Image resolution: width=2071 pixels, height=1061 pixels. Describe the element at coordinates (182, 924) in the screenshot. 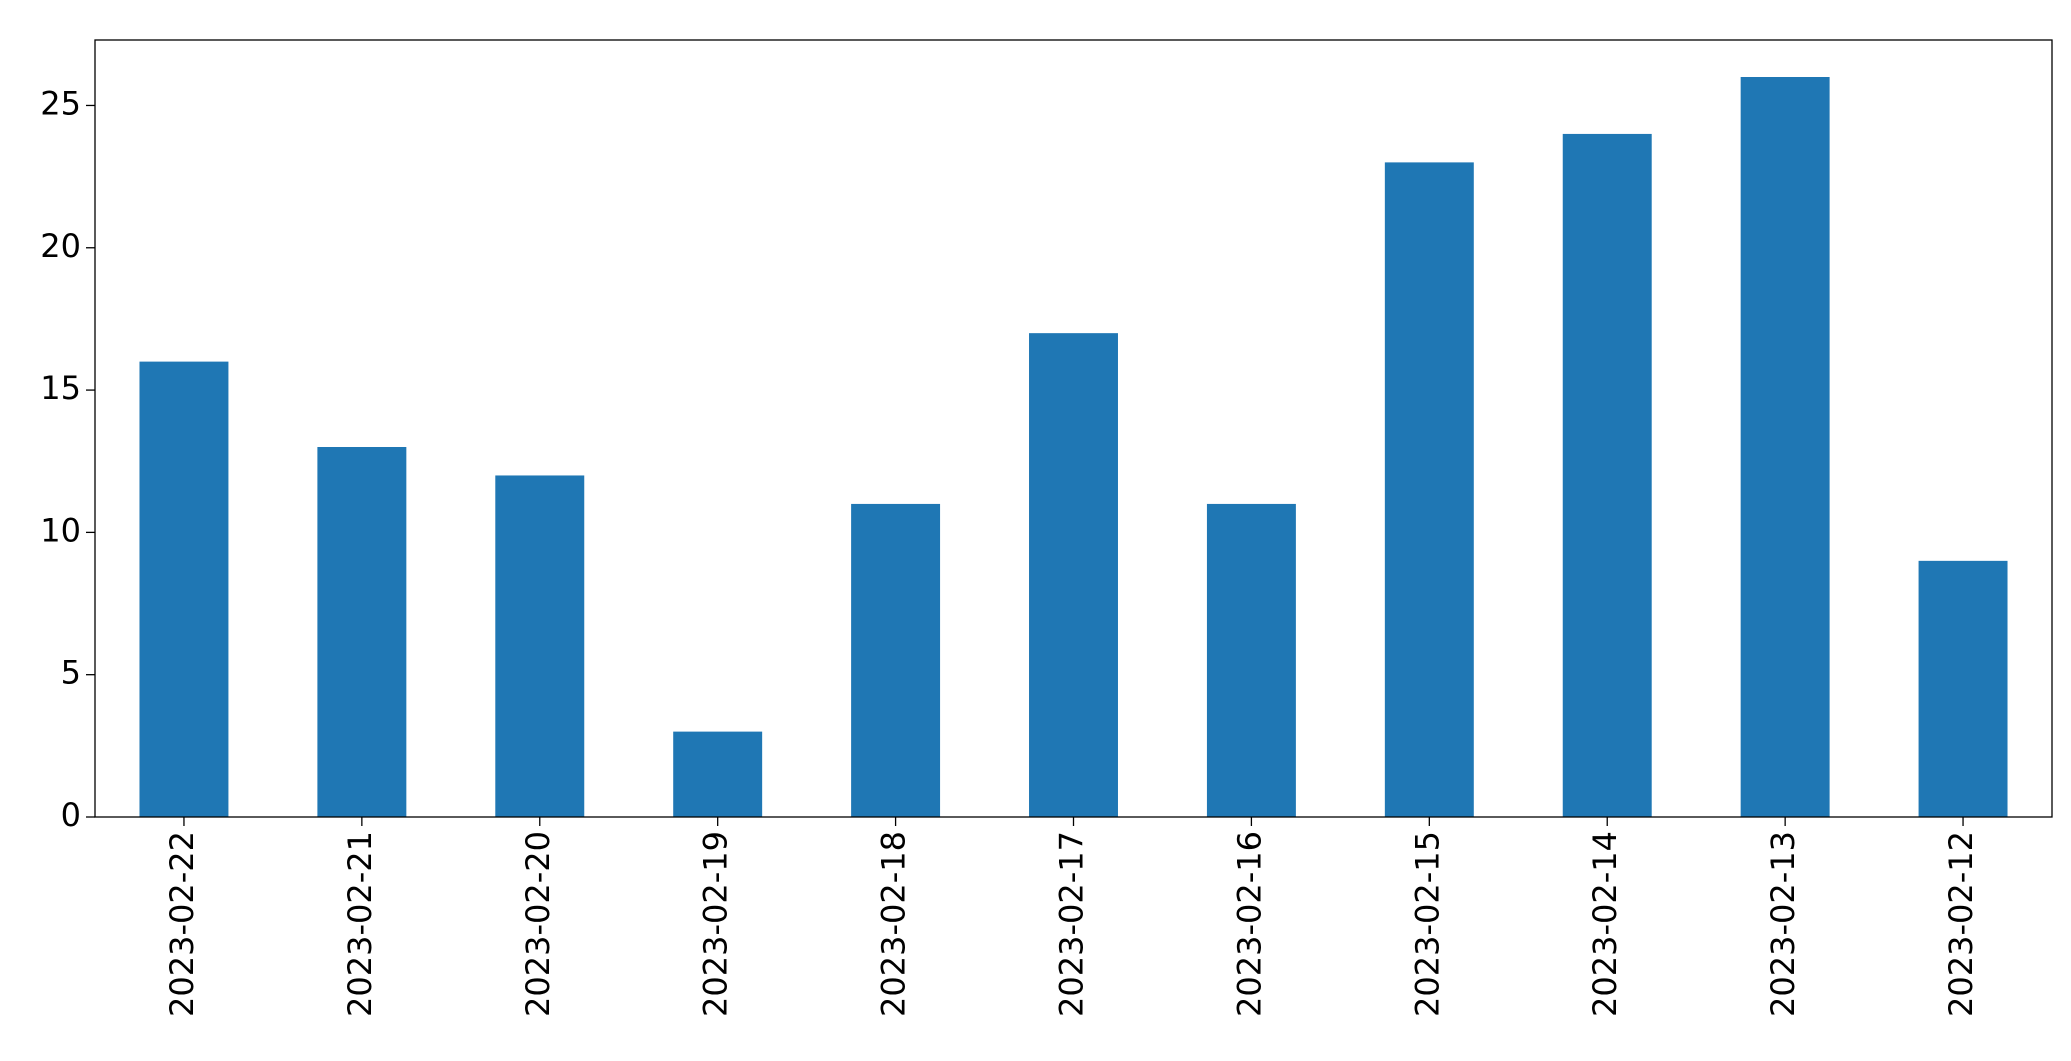

I see `x-tick-label: 2023-02-22` at that location.